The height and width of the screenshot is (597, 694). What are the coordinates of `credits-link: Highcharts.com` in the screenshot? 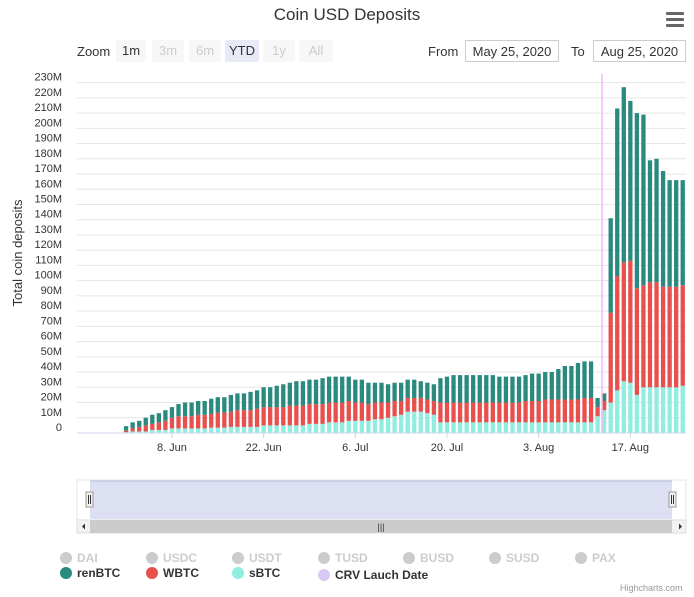 It's located at (651, 588).